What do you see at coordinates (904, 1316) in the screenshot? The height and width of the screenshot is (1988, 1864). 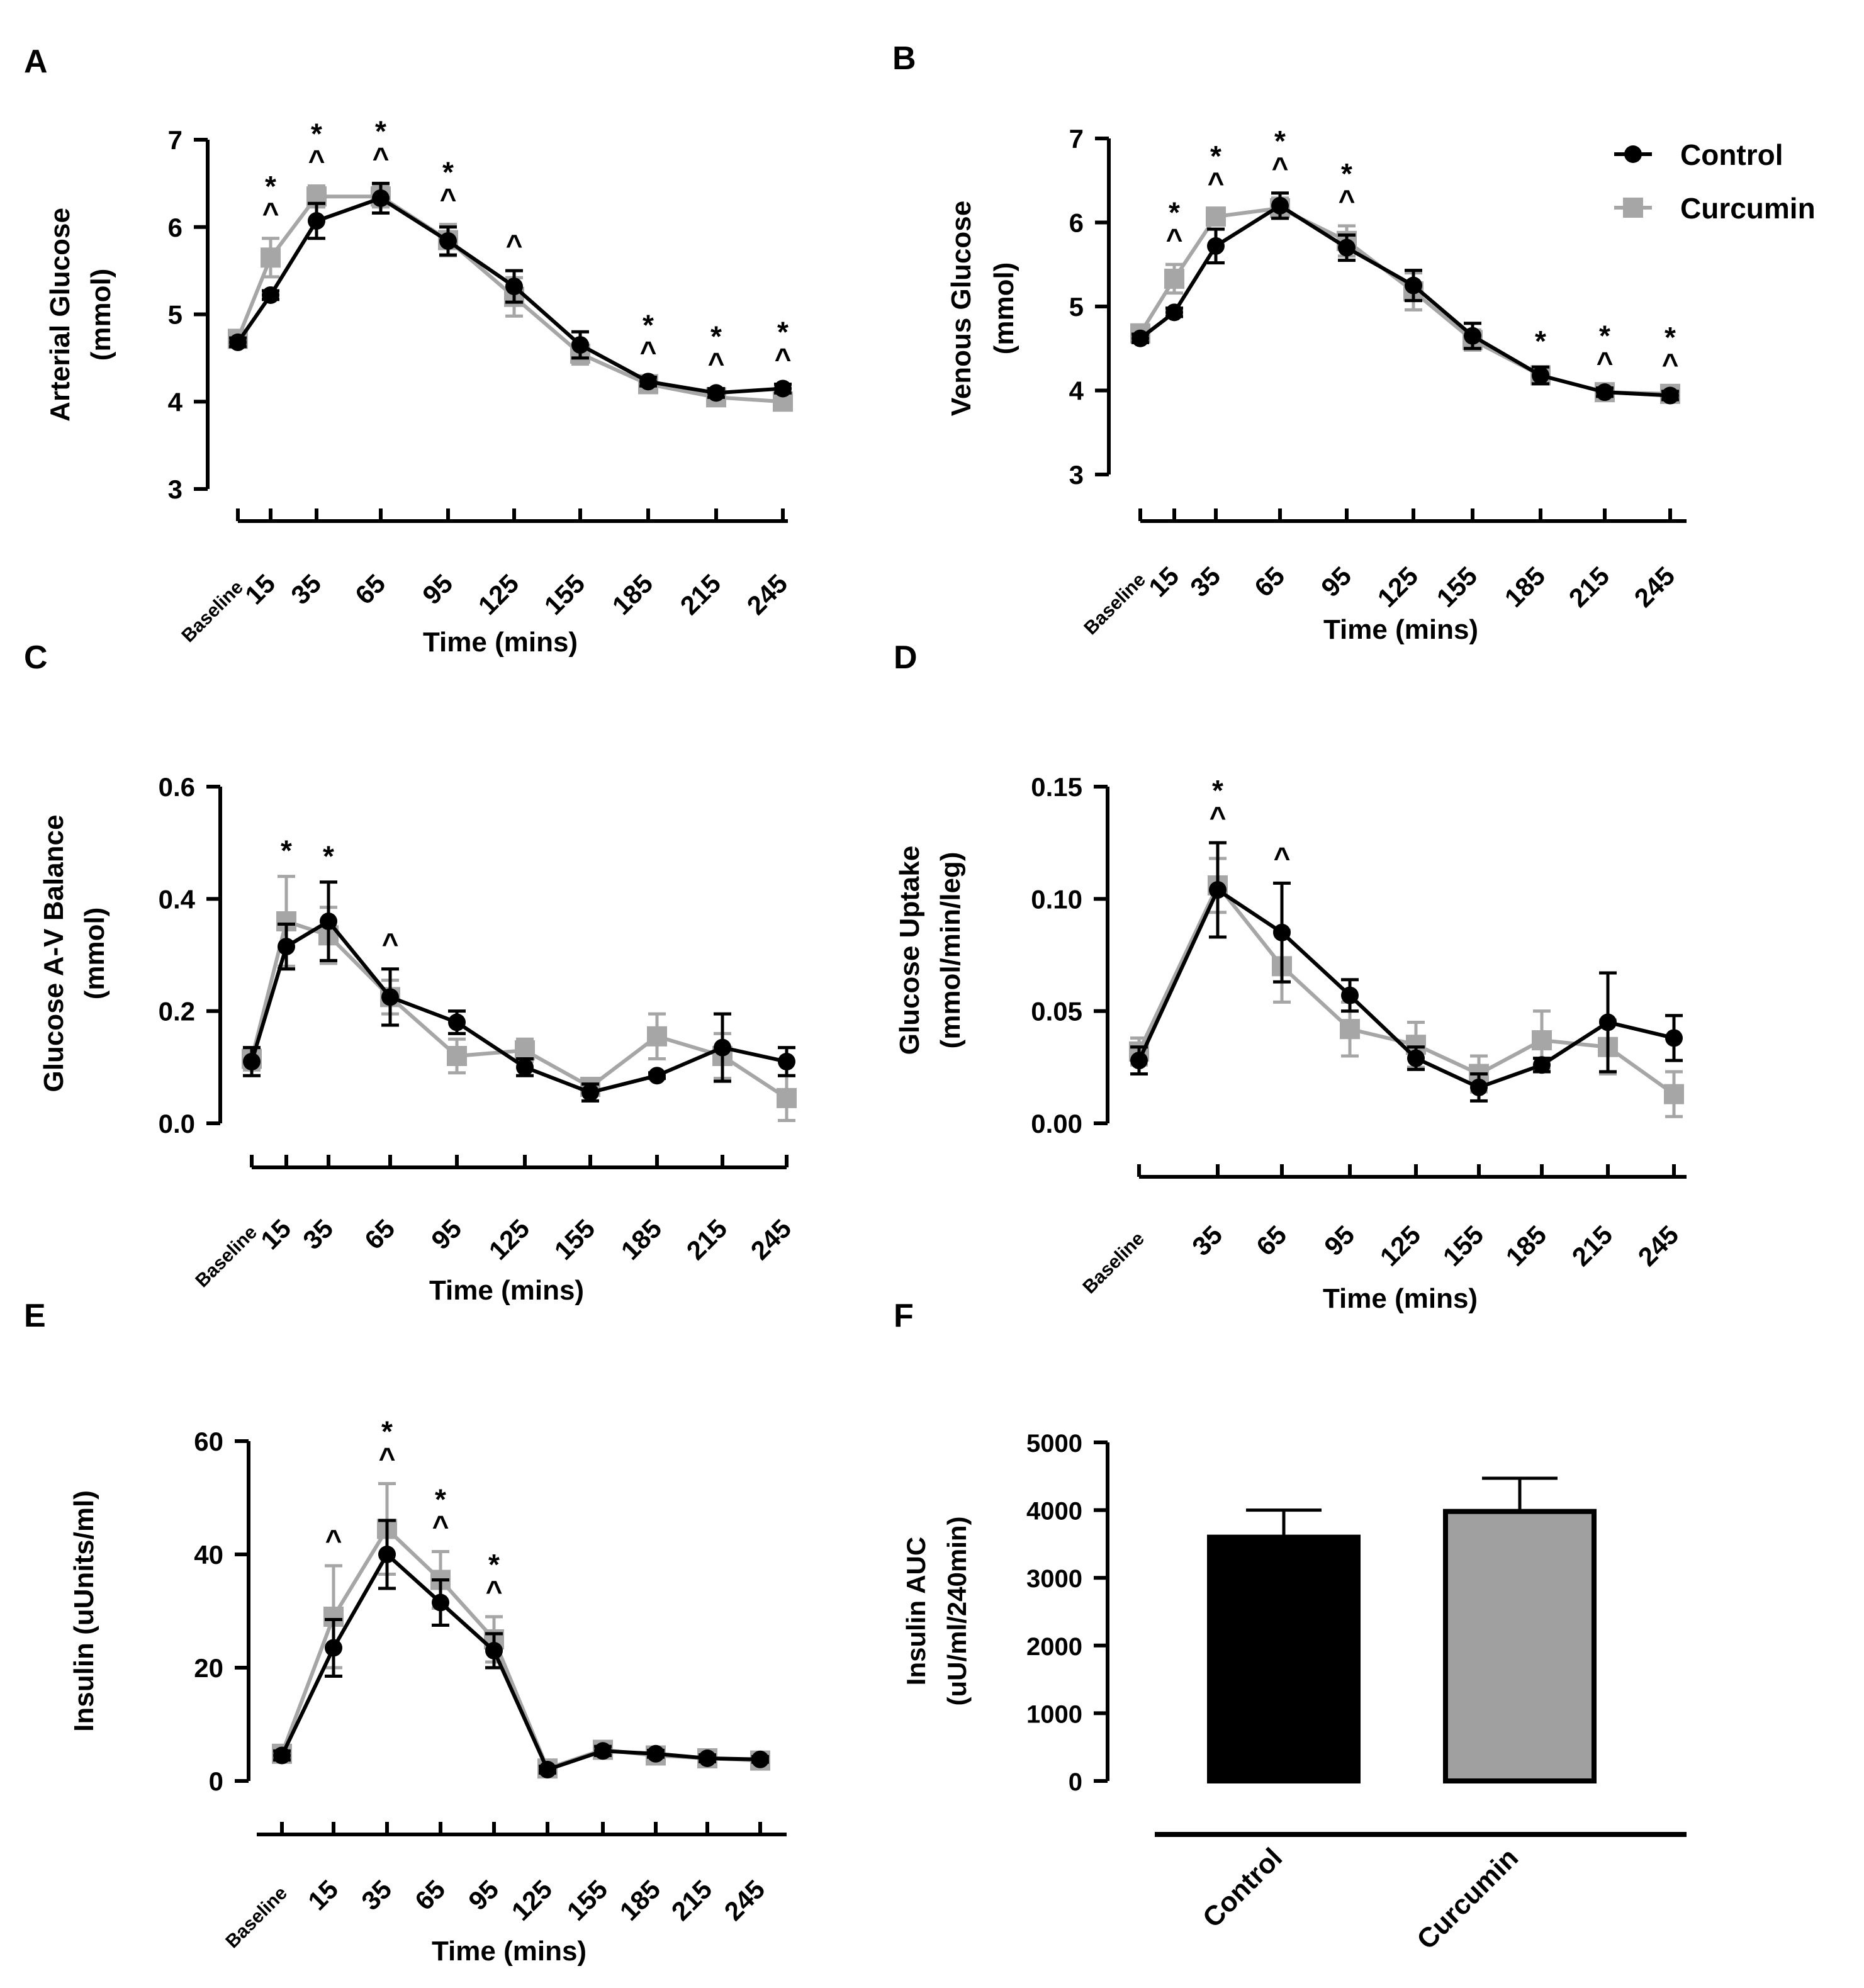 I see `panel-letter: F` at bounding box center [904, 1316].